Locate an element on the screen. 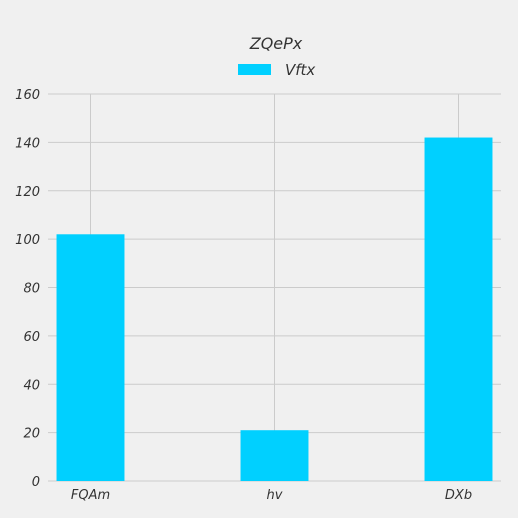 The image size is (518, 518). y-tick-label: 120 is located at coordinates (27, 192).